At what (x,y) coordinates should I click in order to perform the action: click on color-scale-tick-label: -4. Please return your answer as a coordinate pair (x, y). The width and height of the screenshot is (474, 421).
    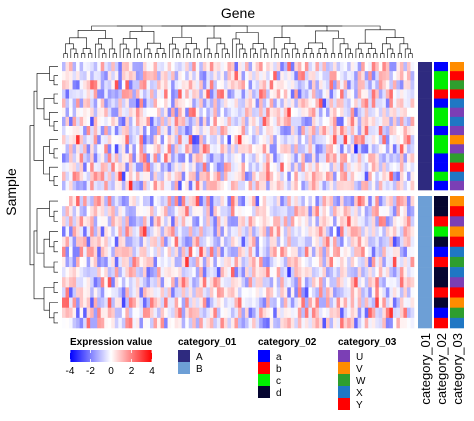
    Looking at the image, I should click on (70, 371).